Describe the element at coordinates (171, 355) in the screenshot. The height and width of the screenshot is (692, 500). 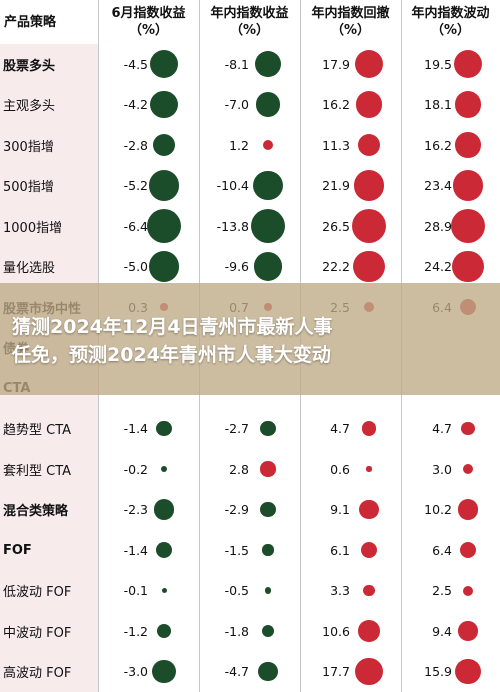
I see `headline-line-2: 任免，预测2024年青州市人事大变动` at that location.